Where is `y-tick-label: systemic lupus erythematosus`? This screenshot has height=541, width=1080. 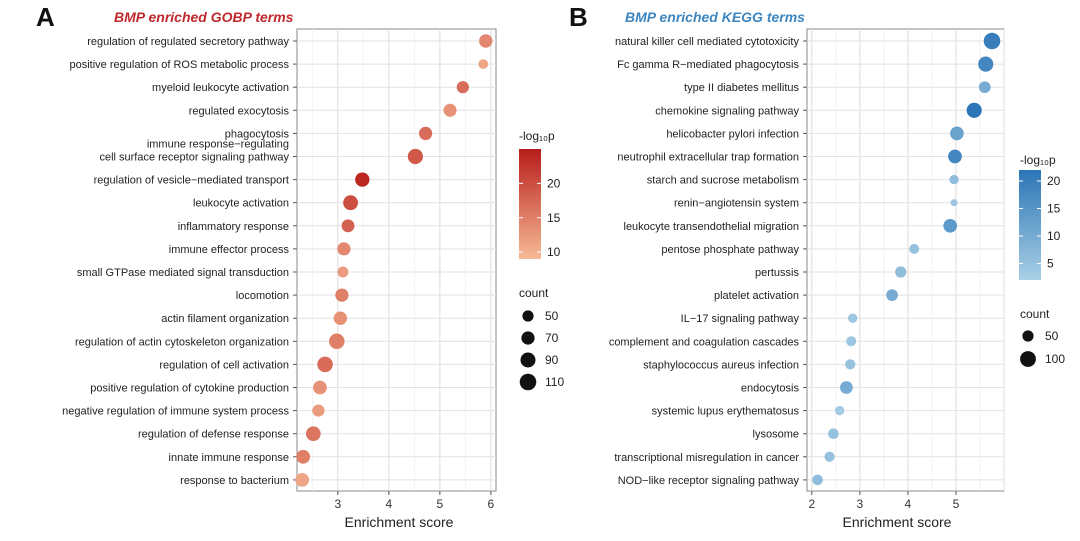 y-tick-label: systemic lupus erythematosus is located at coordinates (726, 412).